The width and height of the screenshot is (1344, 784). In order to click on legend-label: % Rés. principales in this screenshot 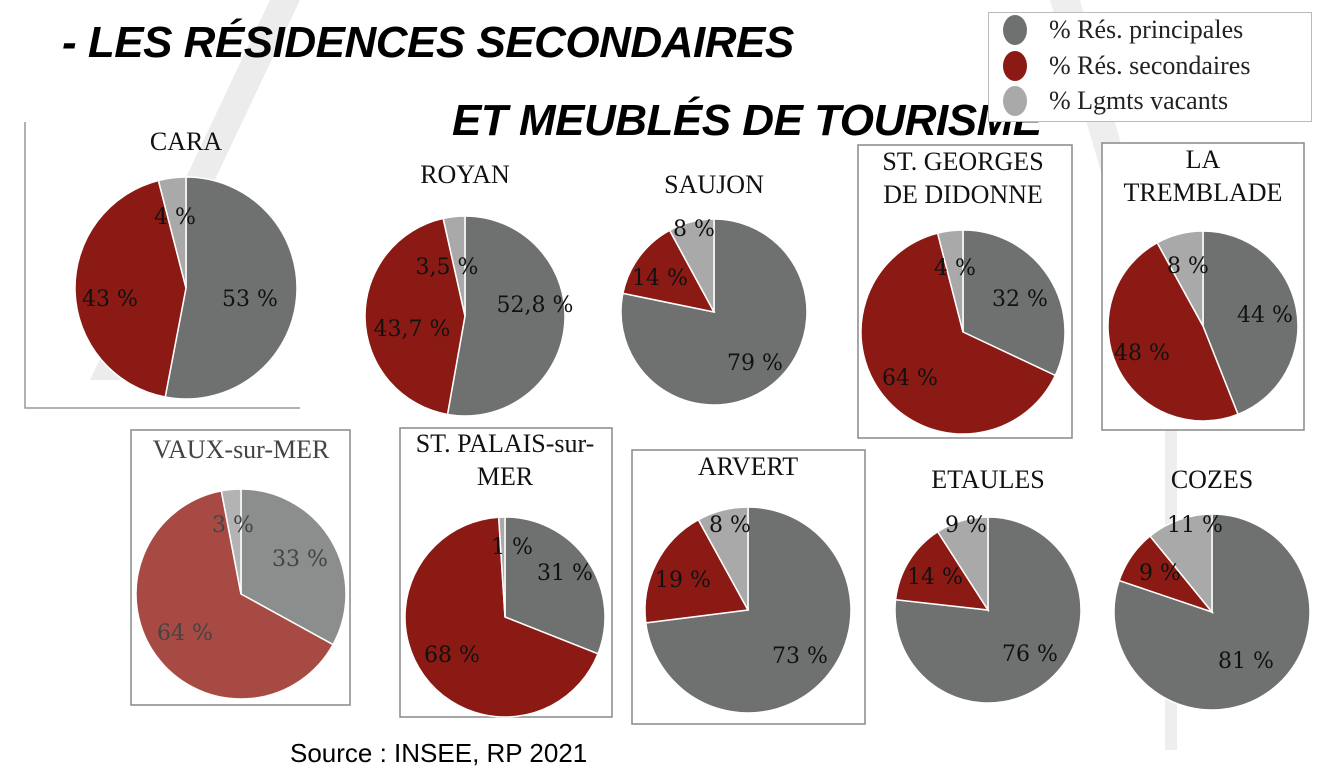, I will do `click(1146, 29)`.